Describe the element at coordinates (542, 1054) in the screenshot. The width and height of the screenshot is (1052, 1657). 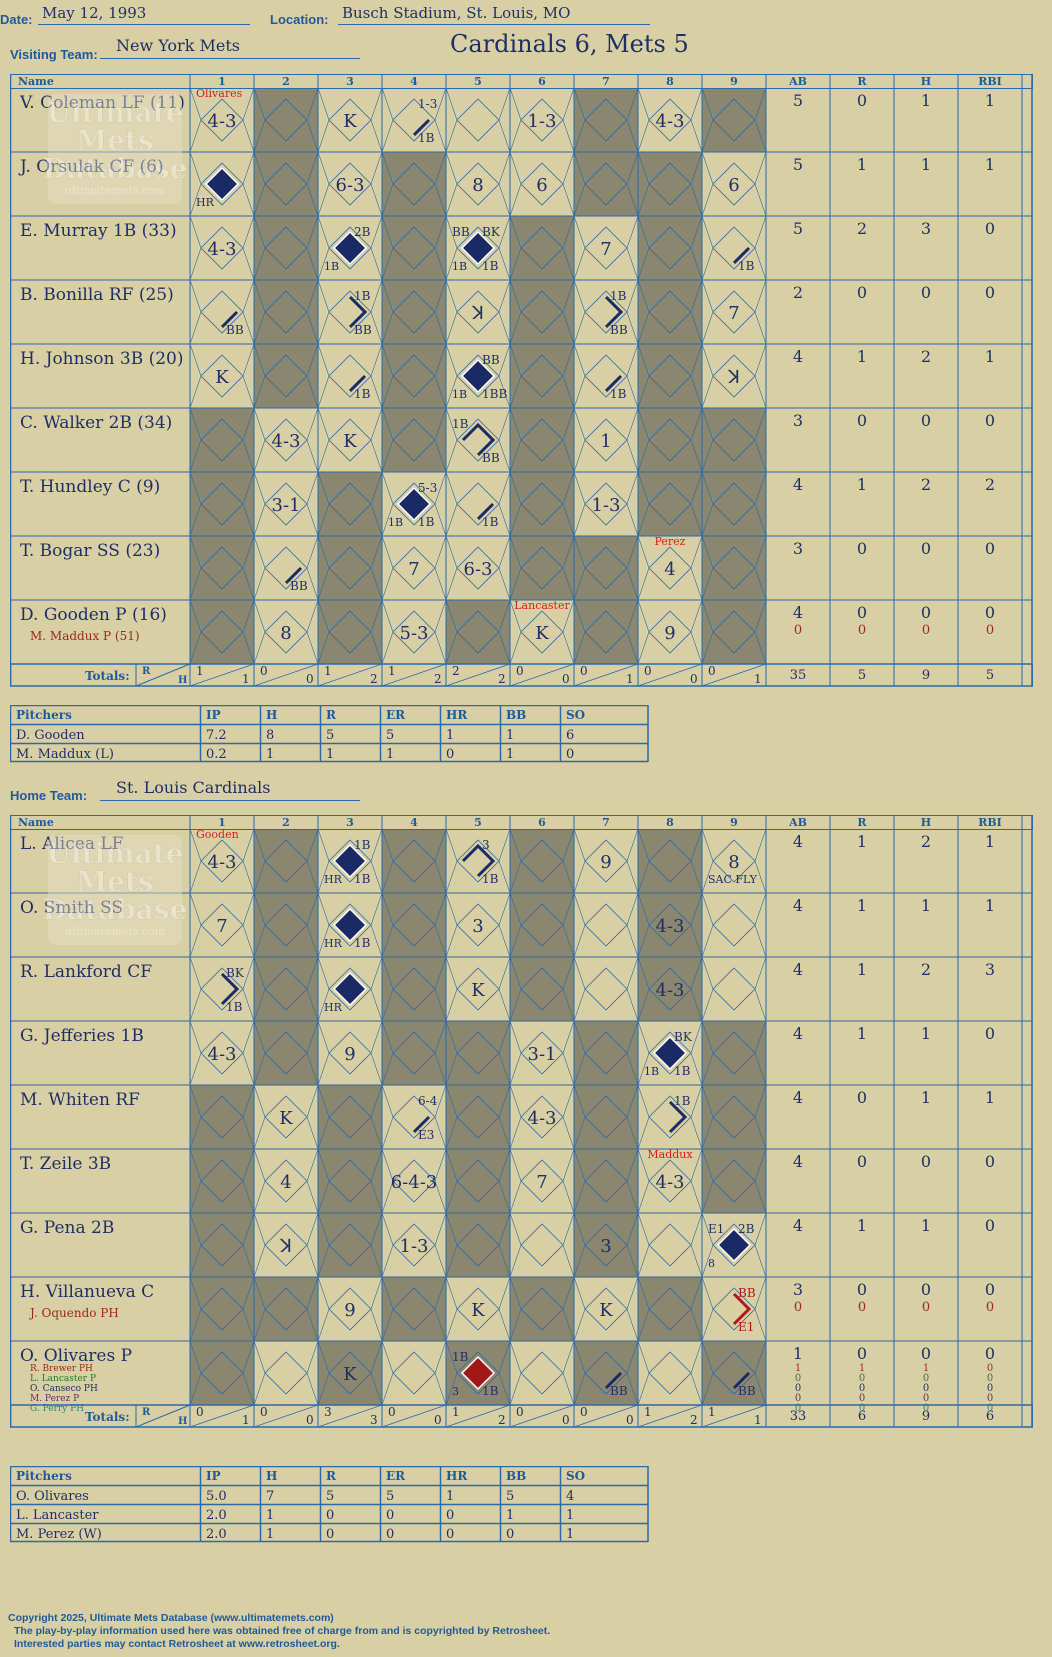
I see `play-result: 3-1` at that location.